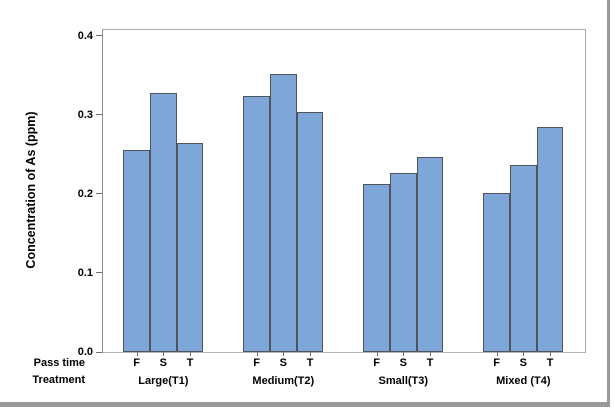  Describe the element at coordinates (403, 381) in the screenshot. I see `treatment-group-label: Small(T3)` at that location.